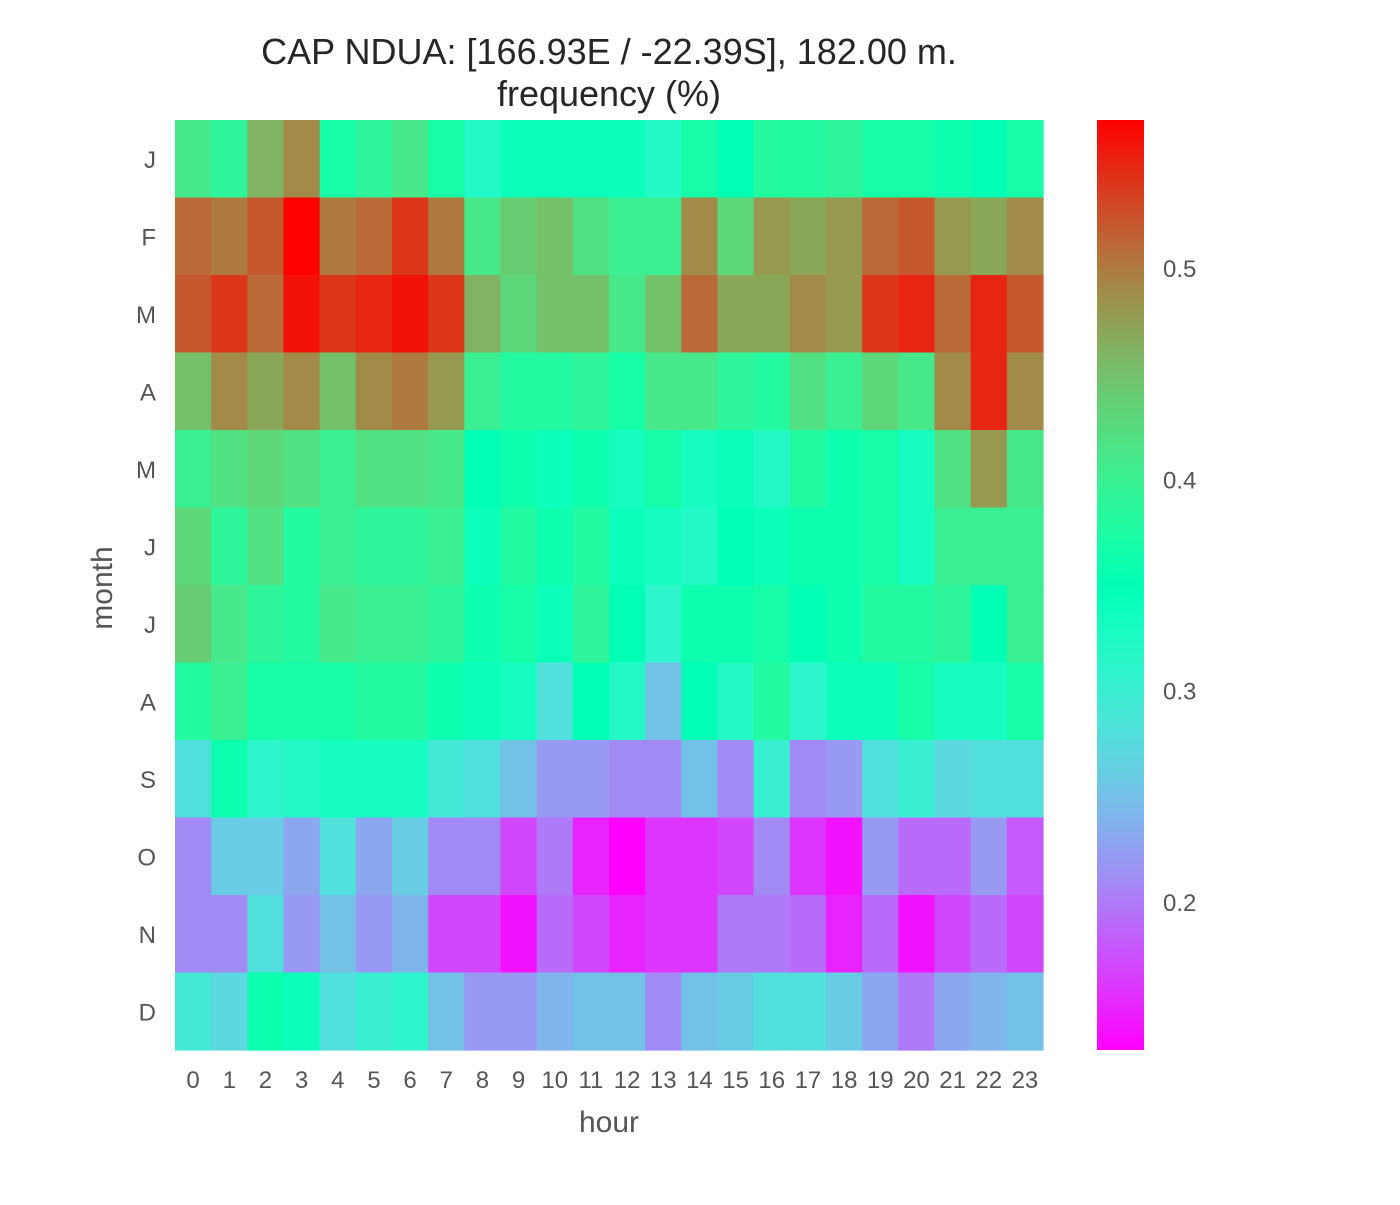 The image size is (1400, 1205). What do you see at coordinates (554, 1080) in the screenshot?
I see `x-tick-label: 10` at bounding box center [554, 1080].